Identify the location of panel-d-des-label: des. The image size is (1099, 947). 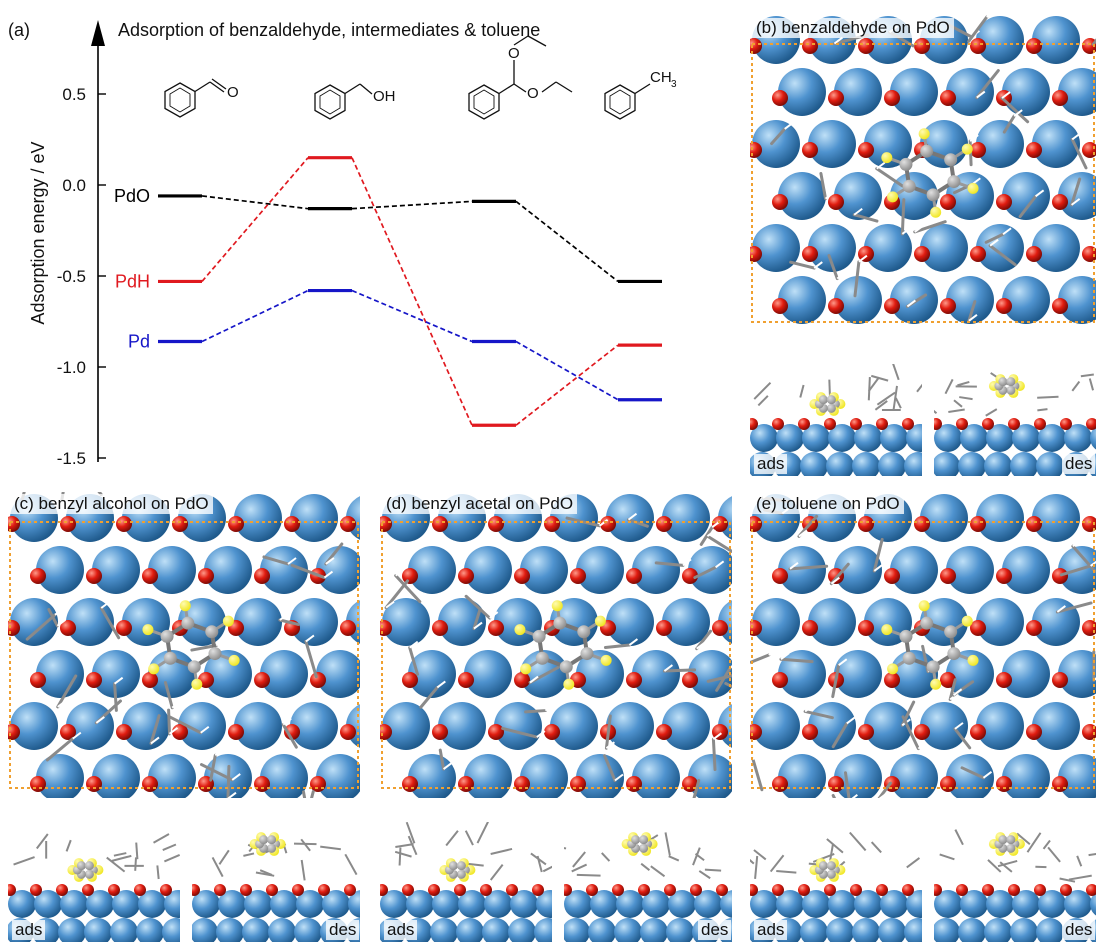
(715, 930).